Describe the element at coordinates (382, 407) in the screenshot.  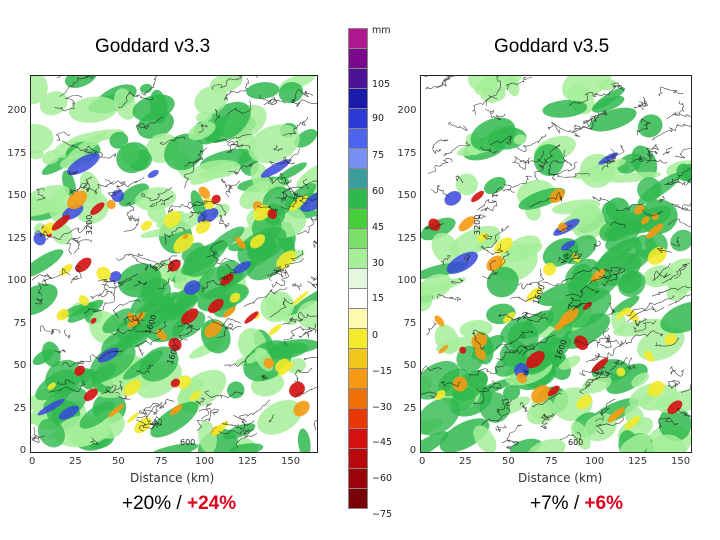
I see `colorbar-label: −30` at that location.